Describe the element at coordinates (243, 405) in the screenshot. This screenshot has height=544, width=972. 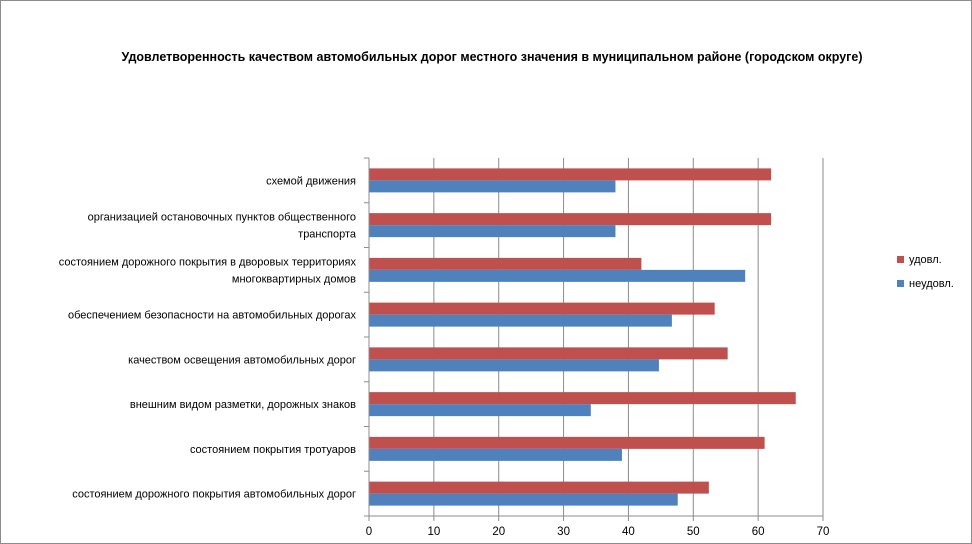
I see `category-label: внешним видом разметки, дорожных знаков` at that location.